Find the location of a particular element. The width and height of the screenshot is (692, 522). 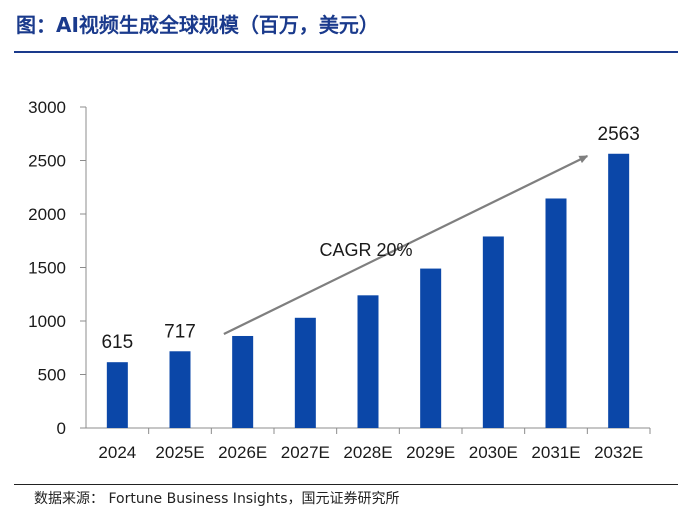

x-tick-label: 2024 is located at coordinates (117, 452).